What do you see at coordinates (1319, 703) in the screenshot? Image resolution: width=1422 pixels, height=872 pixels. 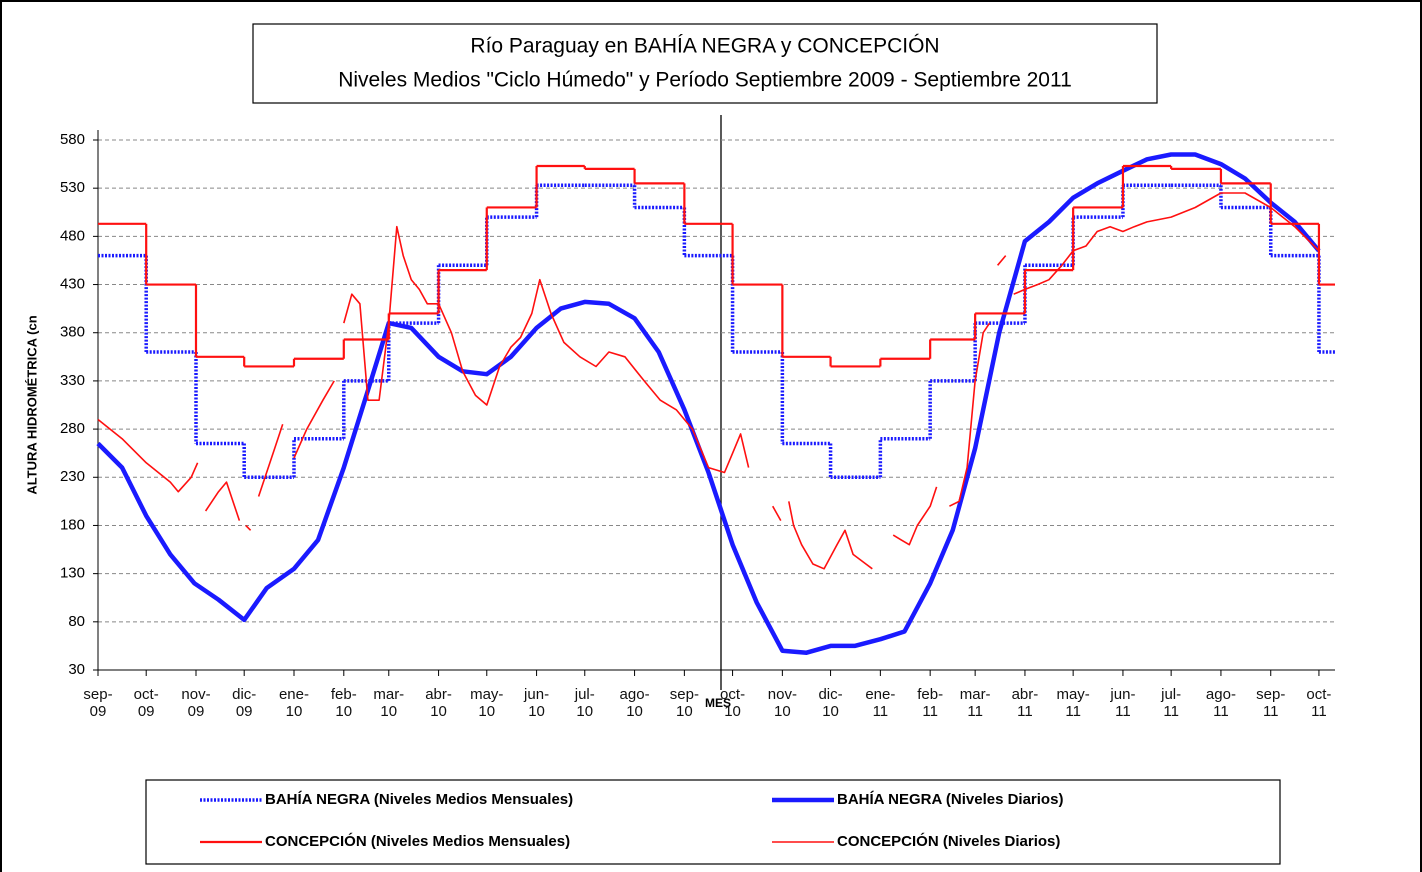 I see `x-tick-label: oct-11` at bounding box center [1319, 703].